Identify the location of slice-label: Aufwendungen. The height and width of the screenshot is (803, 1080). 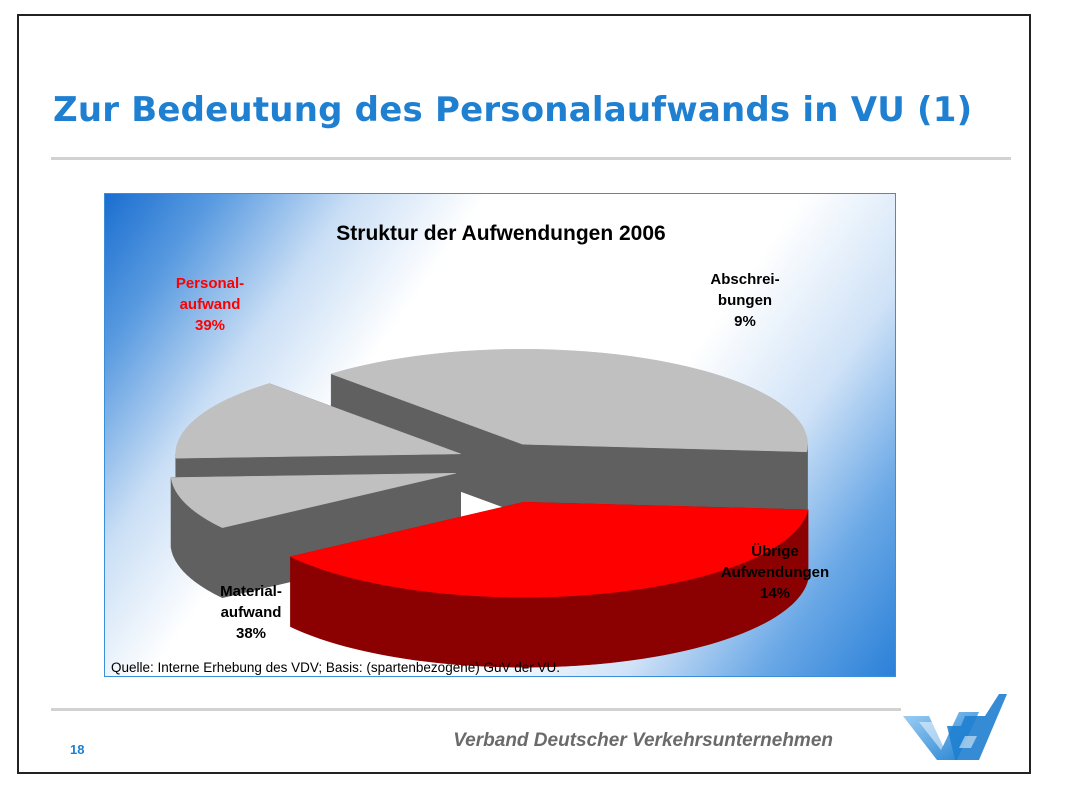
(775, 572).